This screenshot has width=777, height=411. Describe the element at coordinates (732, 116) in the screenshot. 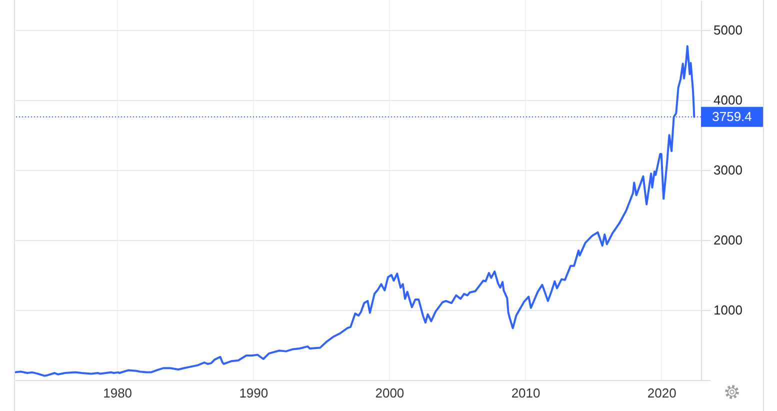

I see `ref-line-label: 3759.4` at that location.